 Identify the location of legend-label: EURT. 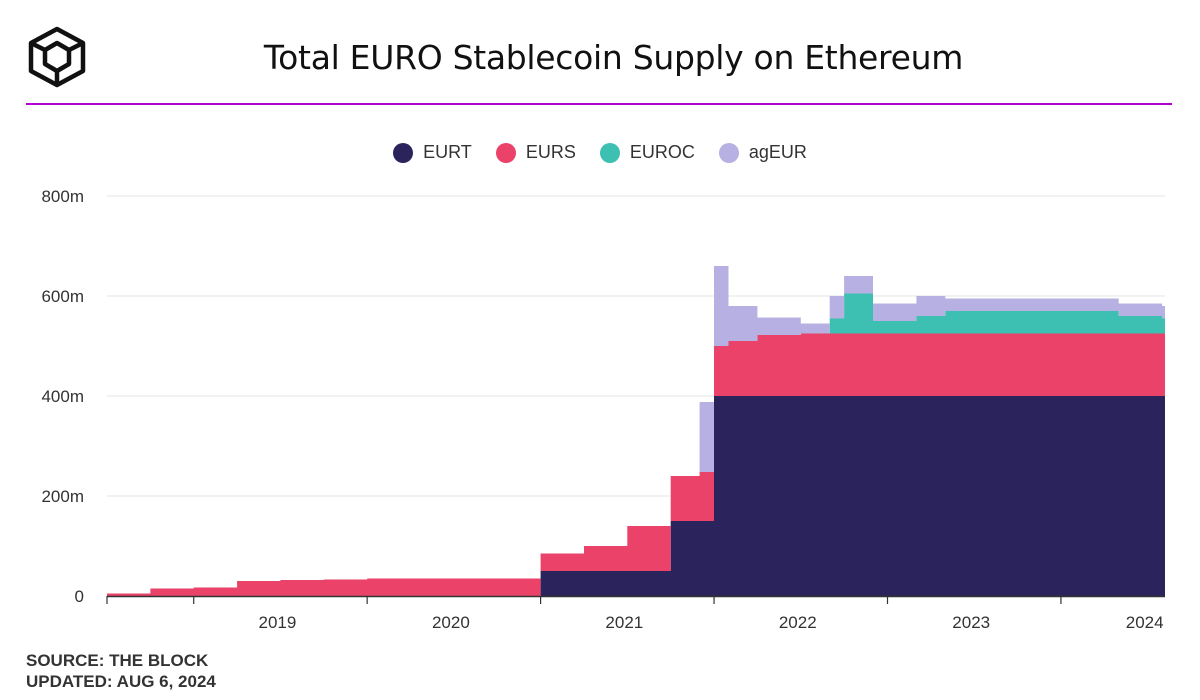
(447, 152).